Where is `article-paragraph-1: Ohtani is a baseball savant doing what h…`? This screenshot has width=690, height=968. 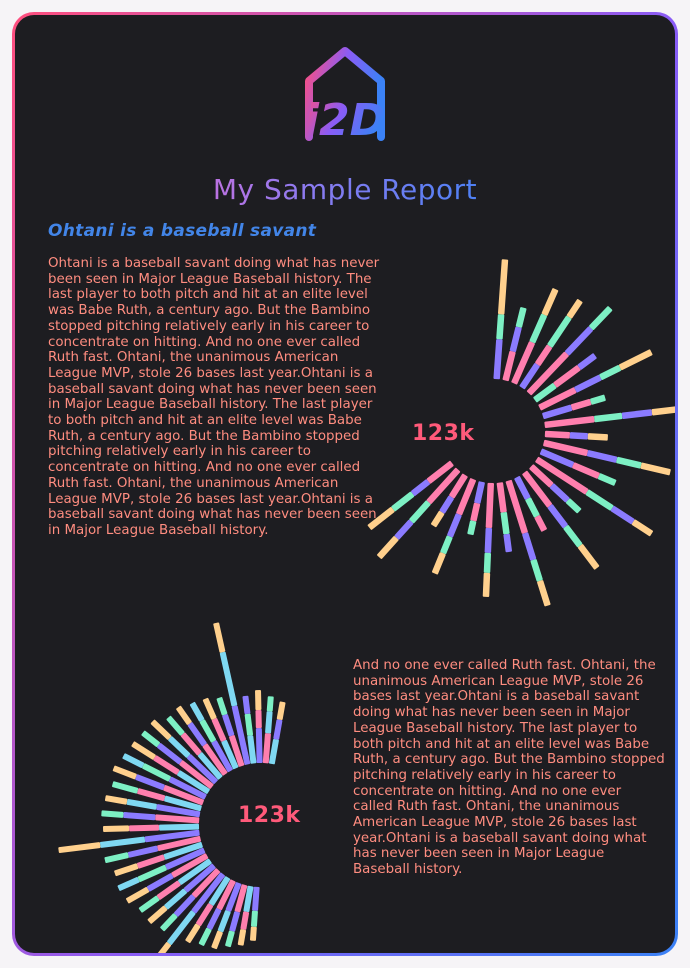
article-paragraph-1: Ohtani is a baseball savant doing what h… is located at coordinates (214, 397).